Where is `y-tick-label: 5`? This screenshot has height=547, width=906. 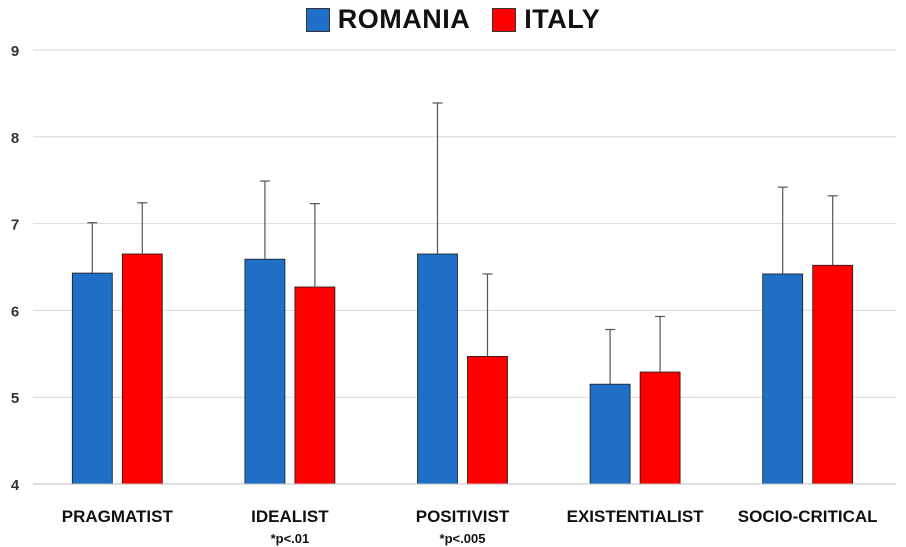
y-tick-label: 5 is located at coordinates (15, 398).